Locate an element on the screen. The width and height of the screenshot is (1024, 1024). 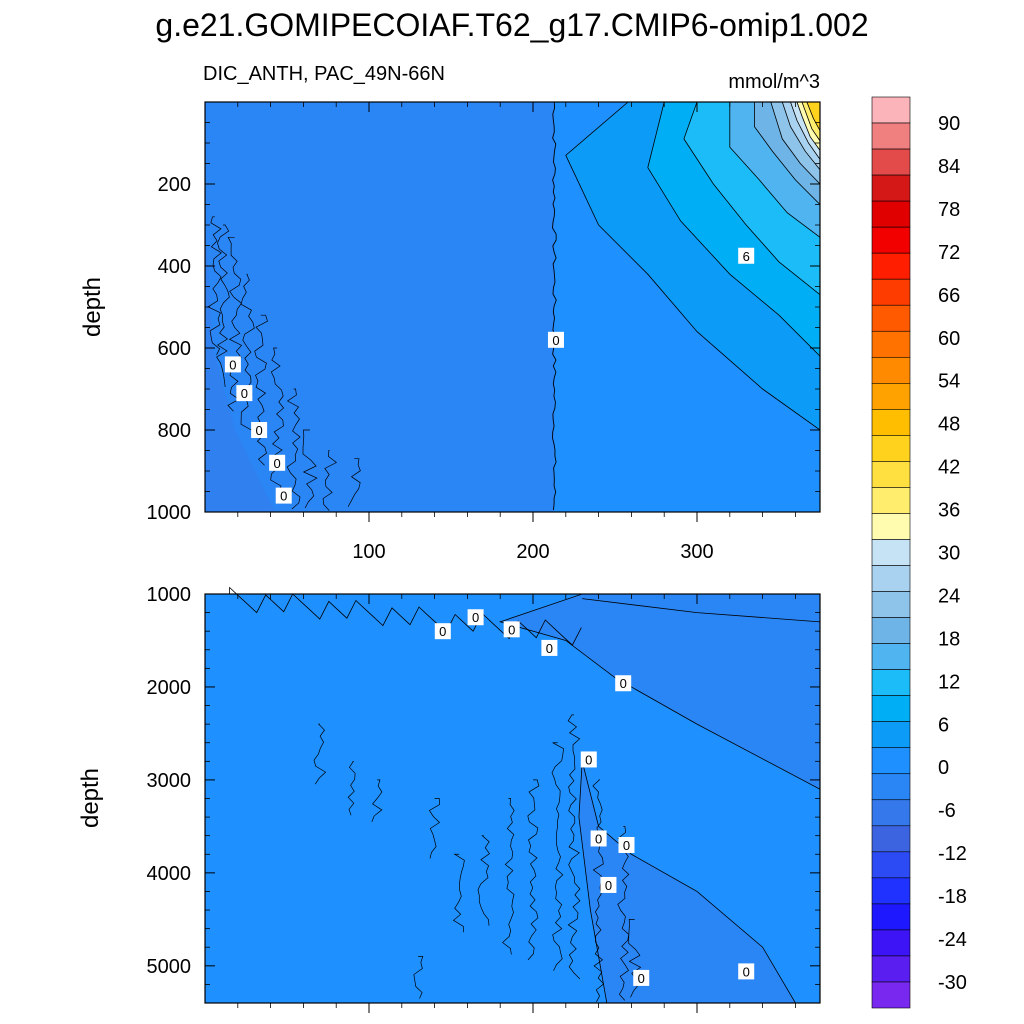
upper-contour-label-1: 6 is located at coordinates (746, 255).